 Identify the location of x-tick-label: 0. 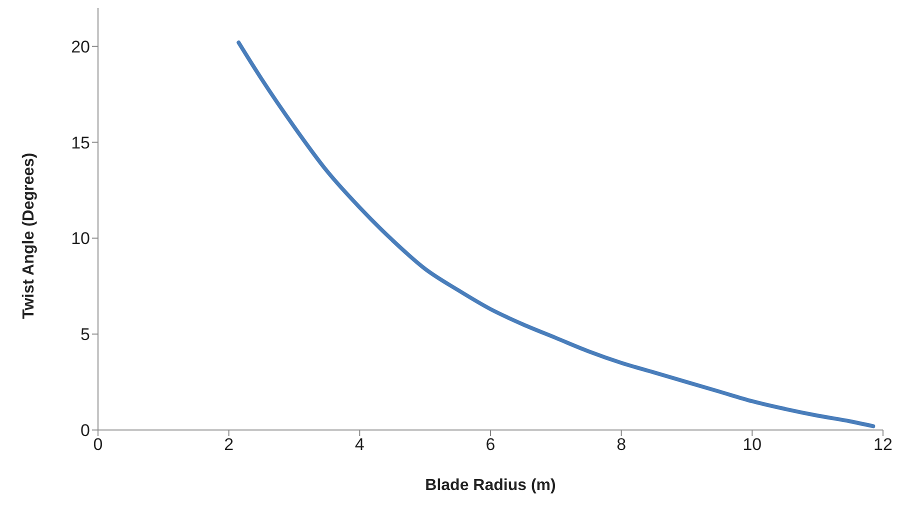
(98, 444).